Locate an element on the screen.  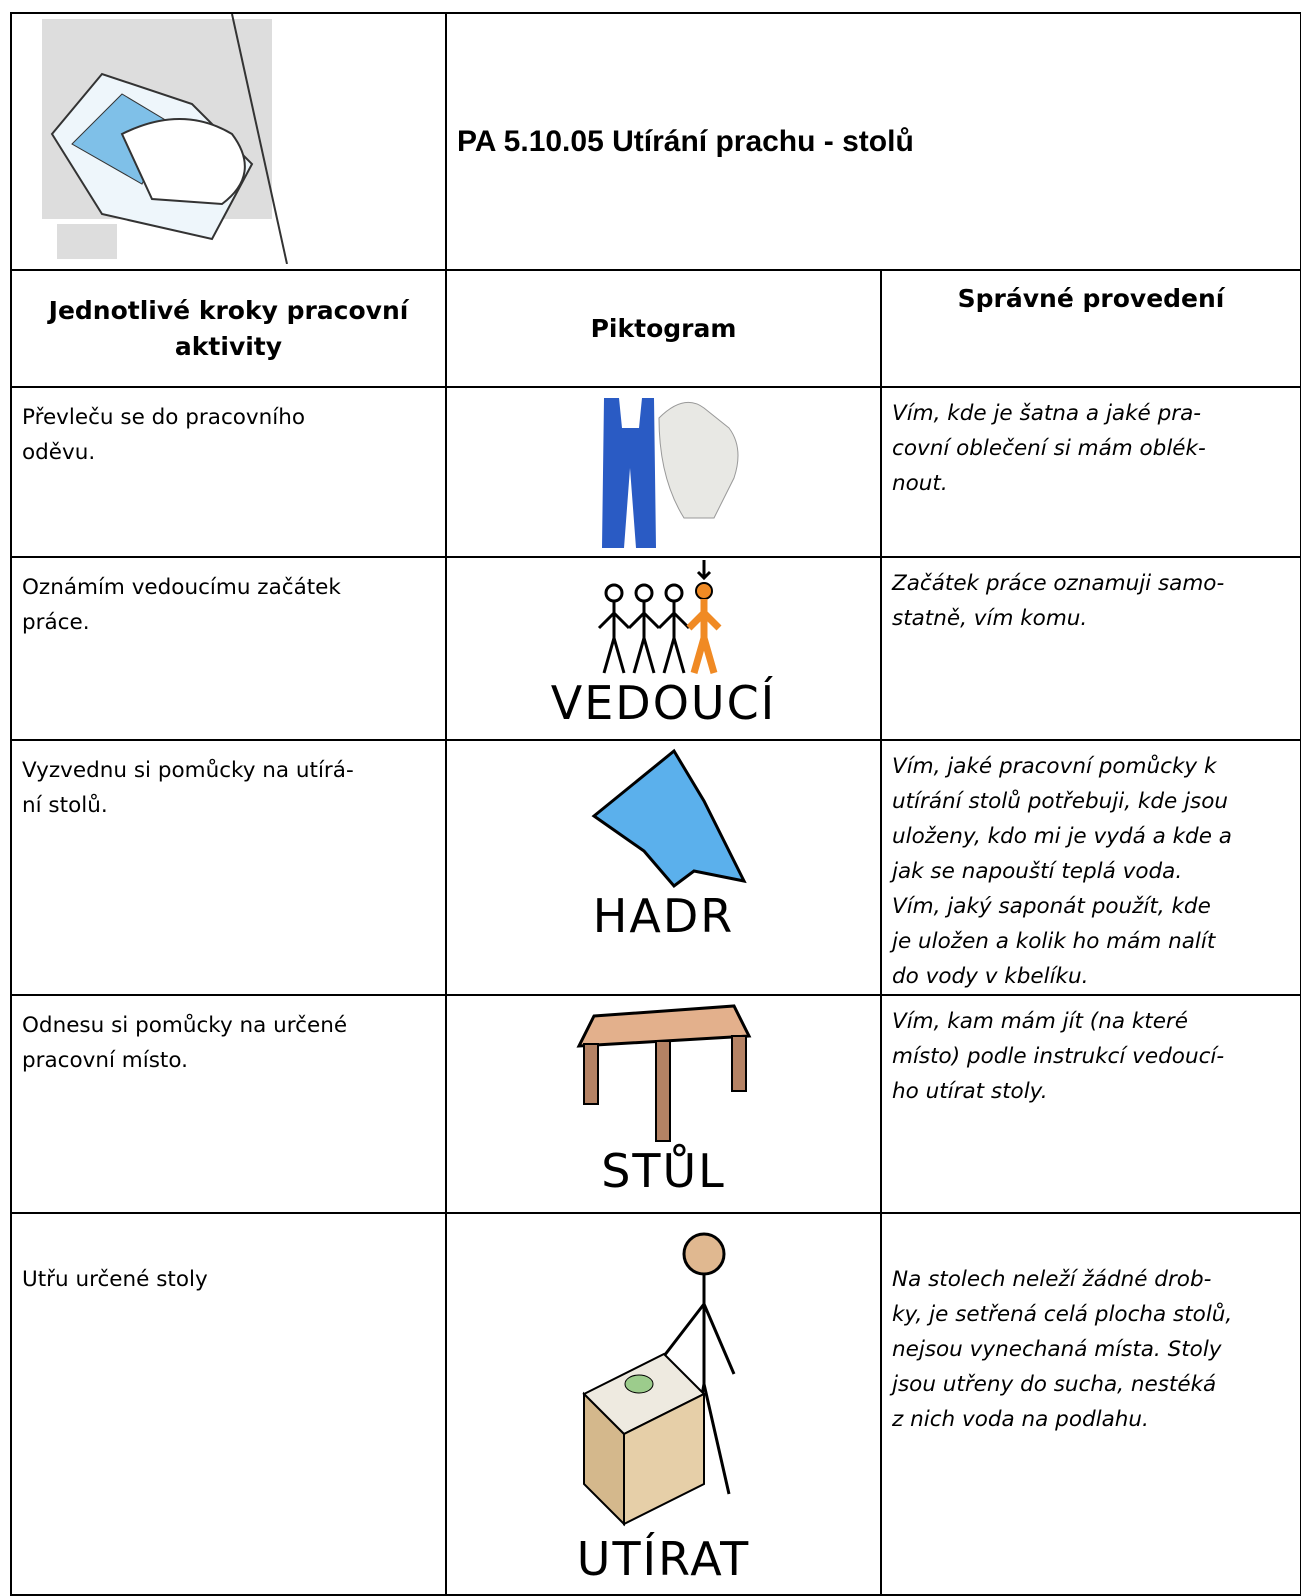
pictogram-cell: HADR is located at coordinates (663, 867).